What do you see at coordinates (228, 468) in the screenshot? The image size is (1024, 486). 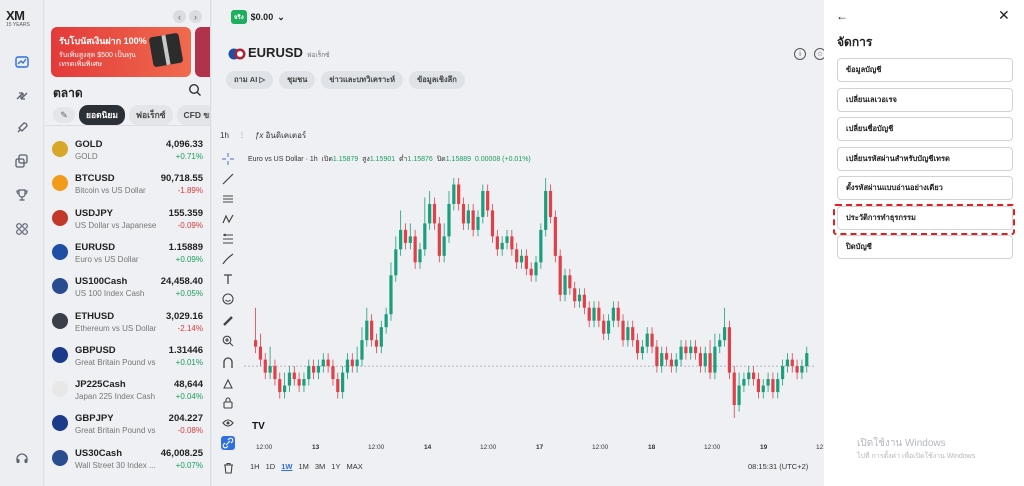 I see `trash-icon` at bounding box center [228, 468].